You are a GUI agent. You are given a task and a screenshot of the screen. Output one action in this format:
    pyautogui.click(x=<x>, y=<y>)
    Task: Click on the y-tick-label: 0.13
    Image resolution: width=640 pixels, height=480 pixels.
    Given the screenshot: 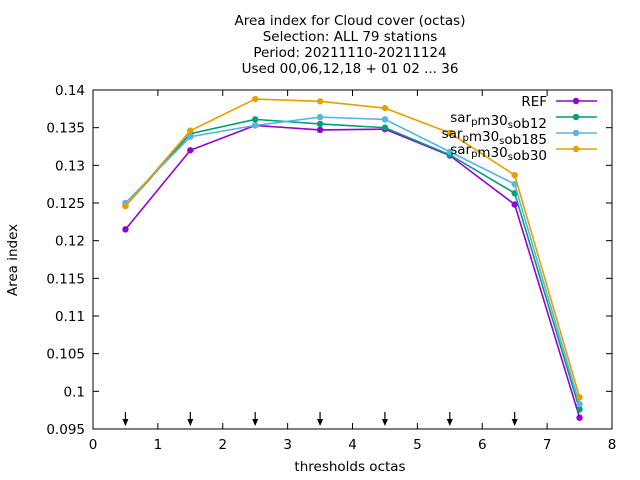 What is the action you would take?
    pyautogui.click(x=70, y=166)
    